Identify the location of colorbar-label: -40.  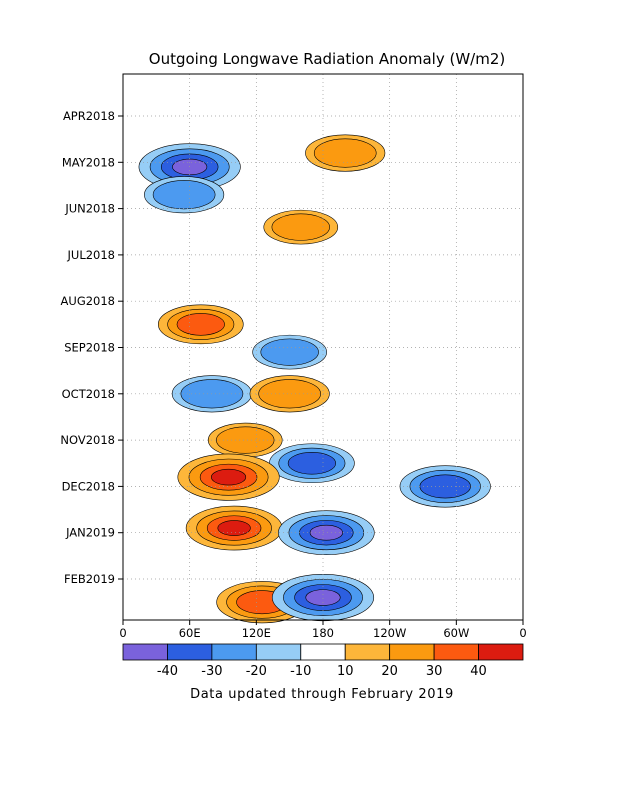
(167, 671).